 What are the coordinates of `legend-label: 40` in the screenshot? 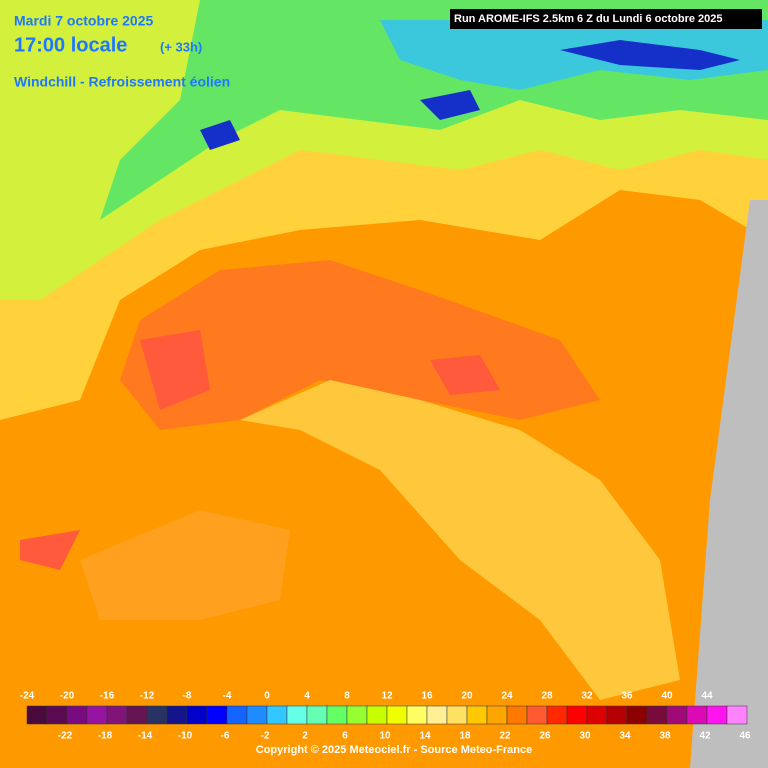 It's located at (667, 696).